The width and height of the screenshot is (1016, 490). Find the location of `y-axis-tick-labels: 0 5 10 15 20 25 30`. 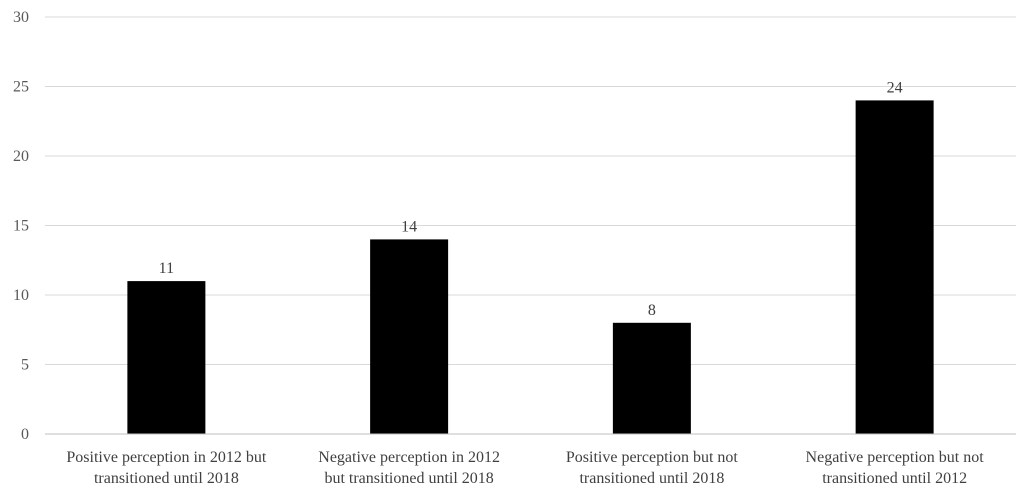

y-axis-tick-labels: 0 5 10 15 20 25 30 is located at coordinates (21, 226).